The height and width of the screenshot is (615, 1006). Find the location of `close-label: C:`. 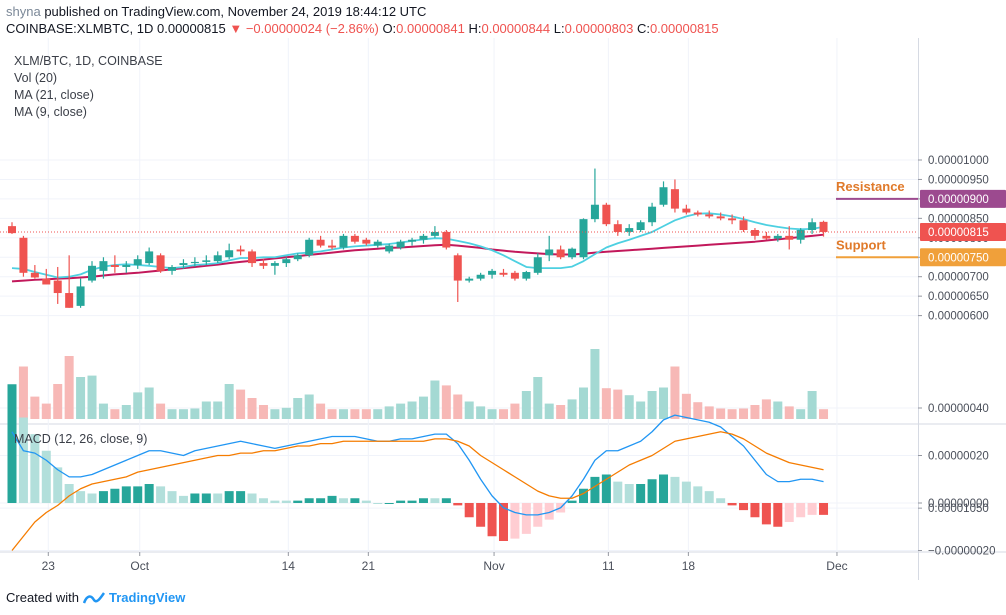

close-label: C: is located at coordinates (643, 28).